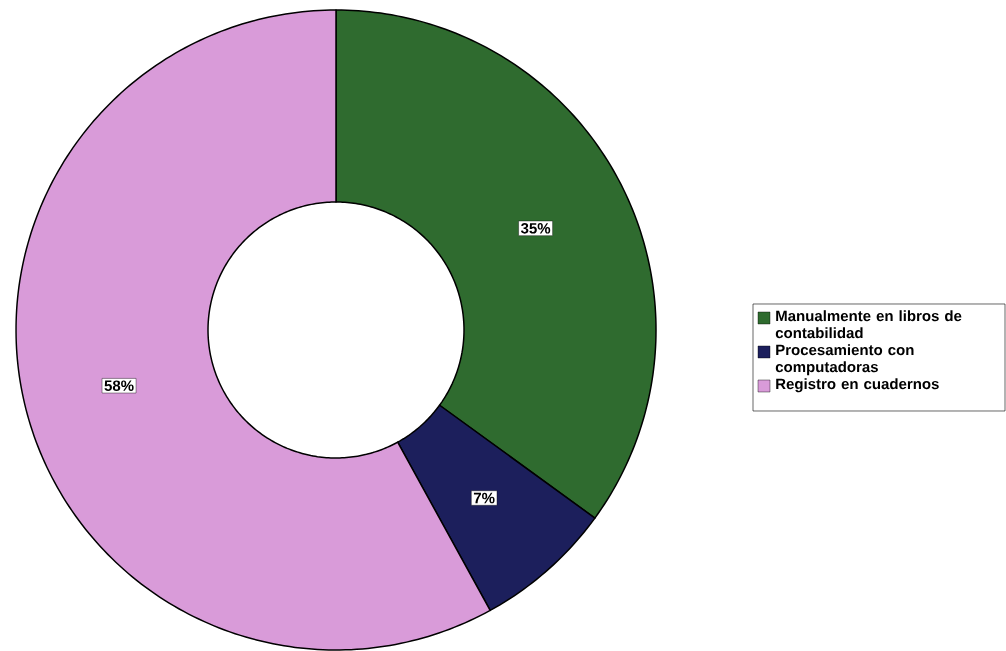  Describe the element at coordinates (857, 385) in the screenshot. I see `legend-label: Registro en cuadernos` at that location.